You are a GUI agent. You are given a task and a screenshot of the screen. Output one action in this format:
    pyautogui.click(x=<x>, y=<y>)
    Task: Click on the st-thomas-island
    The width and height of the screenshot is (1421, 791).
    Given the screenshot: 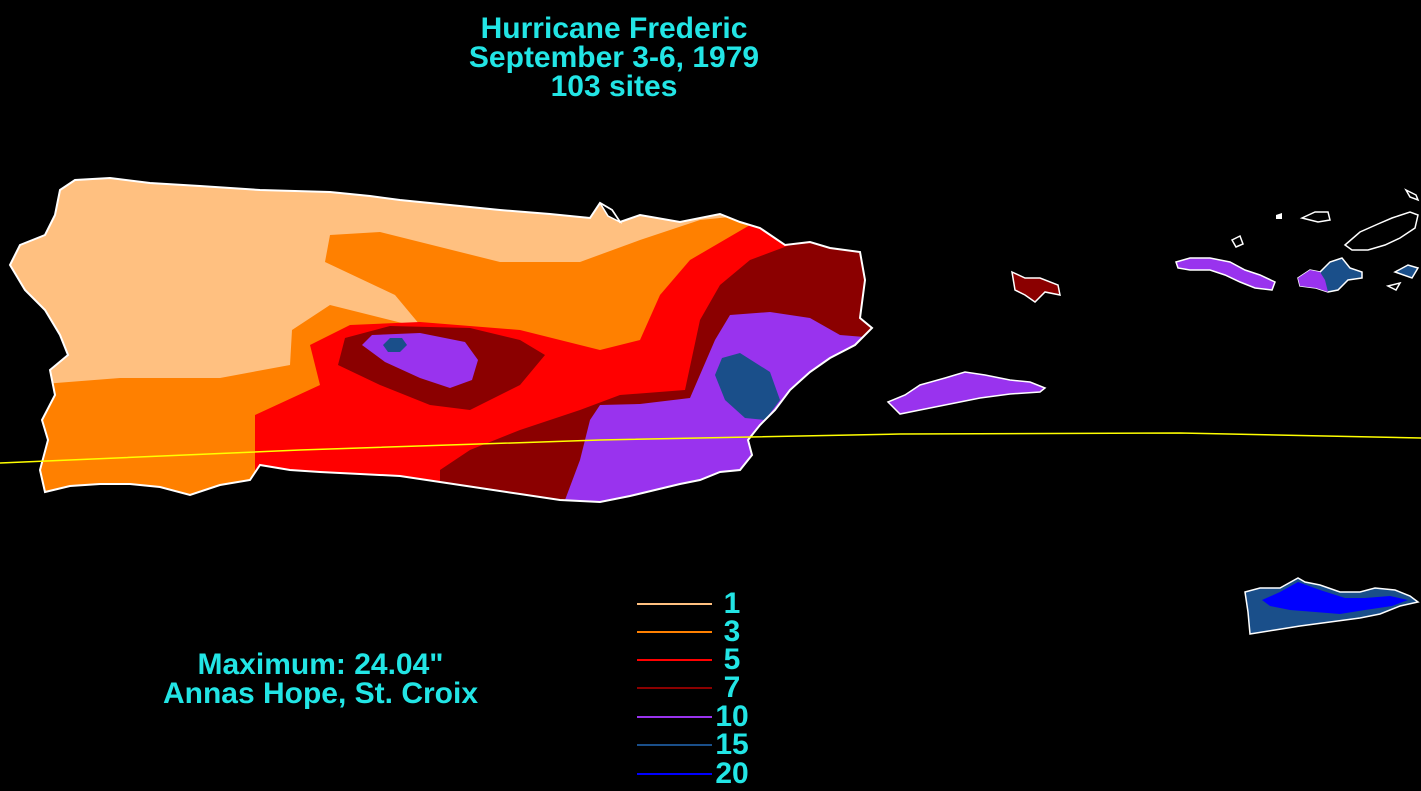 What is the action you would take?
    pyautogui.click(x=1225, y=274)
    